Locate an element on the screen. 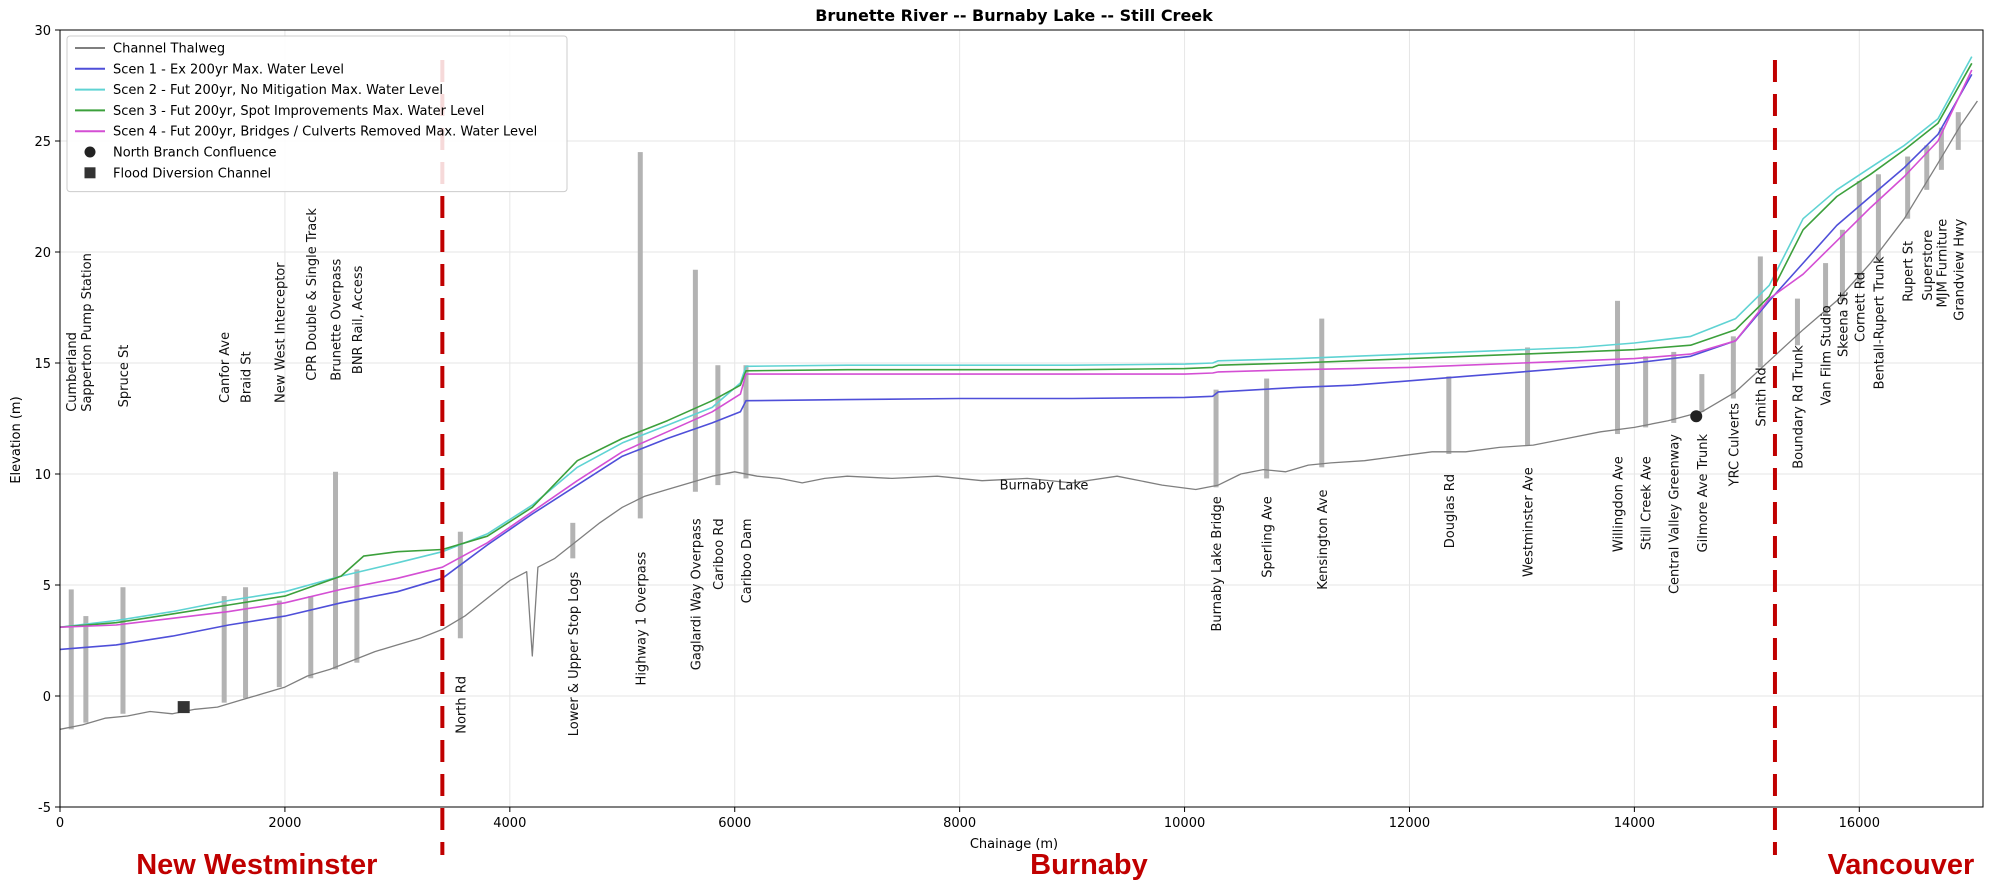 The height and width of the screenshot is (884, 1995). y-tick-label: -5 is located at coordinates (44, 808).